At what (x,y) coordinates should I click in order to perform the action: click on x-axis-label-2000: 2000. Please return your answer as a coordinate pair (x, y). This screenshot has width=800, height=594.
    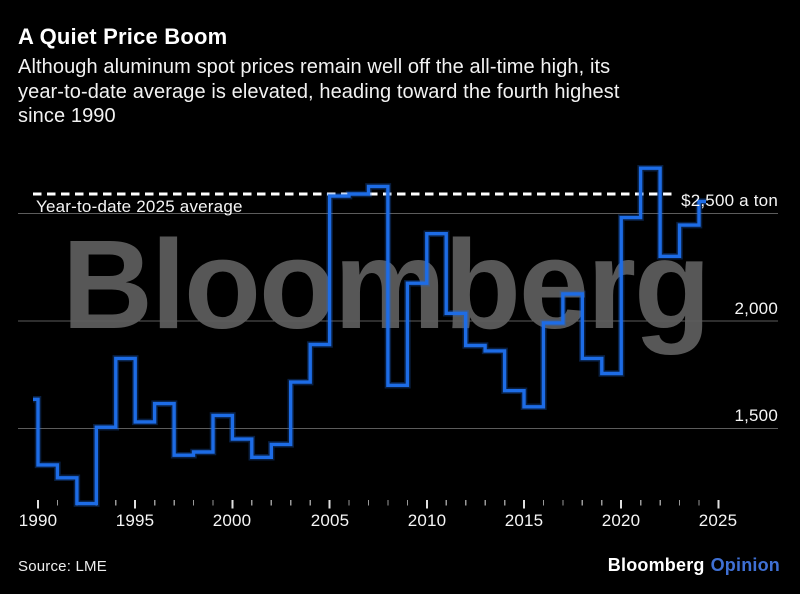
    Looking at the image, I should click on (232, 520).